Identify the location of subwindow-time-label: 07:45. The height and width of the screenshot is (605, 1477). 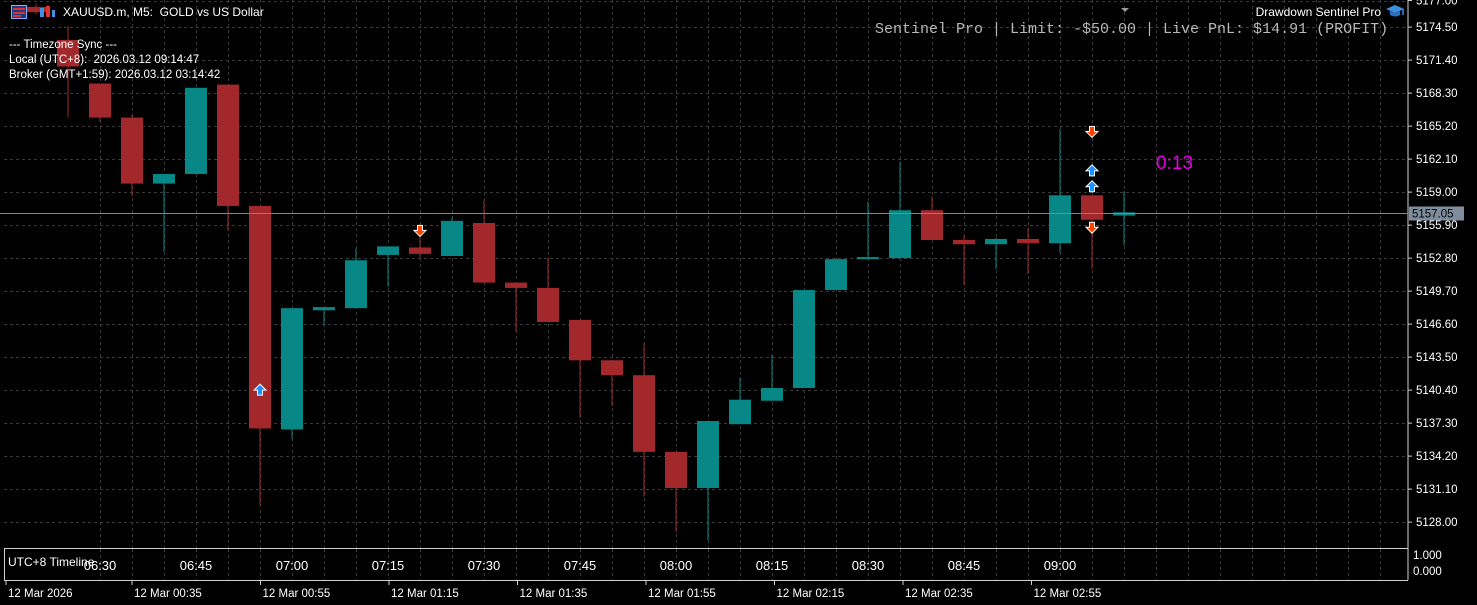
(580, 565).